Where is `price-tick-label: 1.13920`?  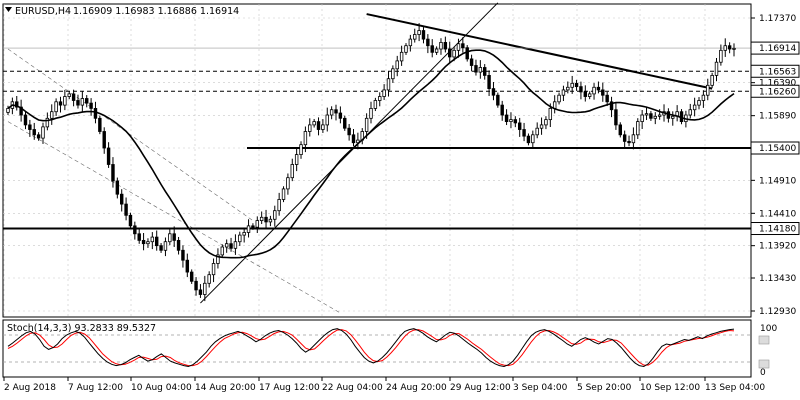
price-tick-label: 1.13920 is located at coordinates (777, 247).